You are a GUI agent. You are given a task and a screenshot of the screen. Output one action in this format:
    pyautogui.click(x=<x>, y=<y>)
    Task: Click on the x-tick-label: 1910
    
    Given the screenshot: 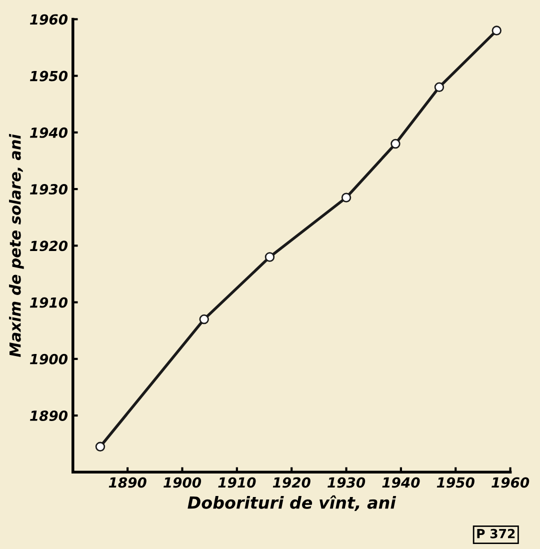 What is the action you would take?
    pyautogui.click(x=237, y=482)
    